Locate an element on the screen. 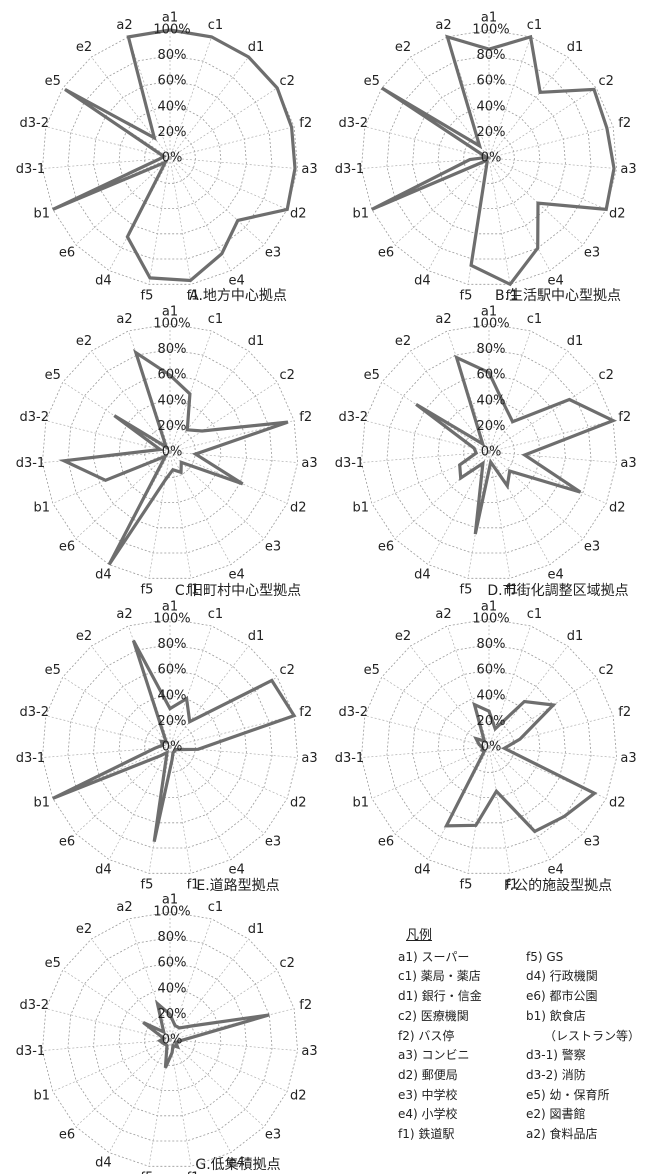 This screenshot has height=1174, width=645. legend-item: a1) スーパー is located at coordinates (434, 956).